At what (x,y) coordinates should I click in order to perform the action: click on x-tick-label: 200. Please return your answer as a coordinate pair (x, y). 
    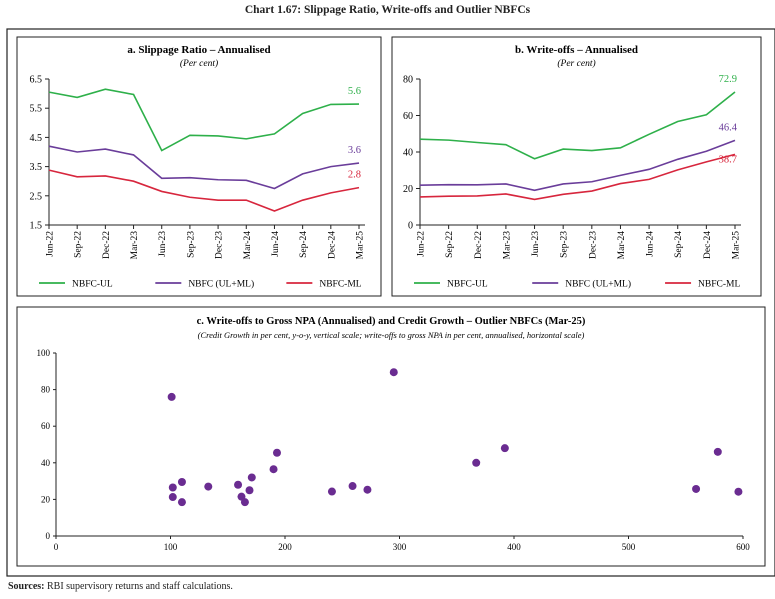
    Looking at the image, I should click on (285, 547).